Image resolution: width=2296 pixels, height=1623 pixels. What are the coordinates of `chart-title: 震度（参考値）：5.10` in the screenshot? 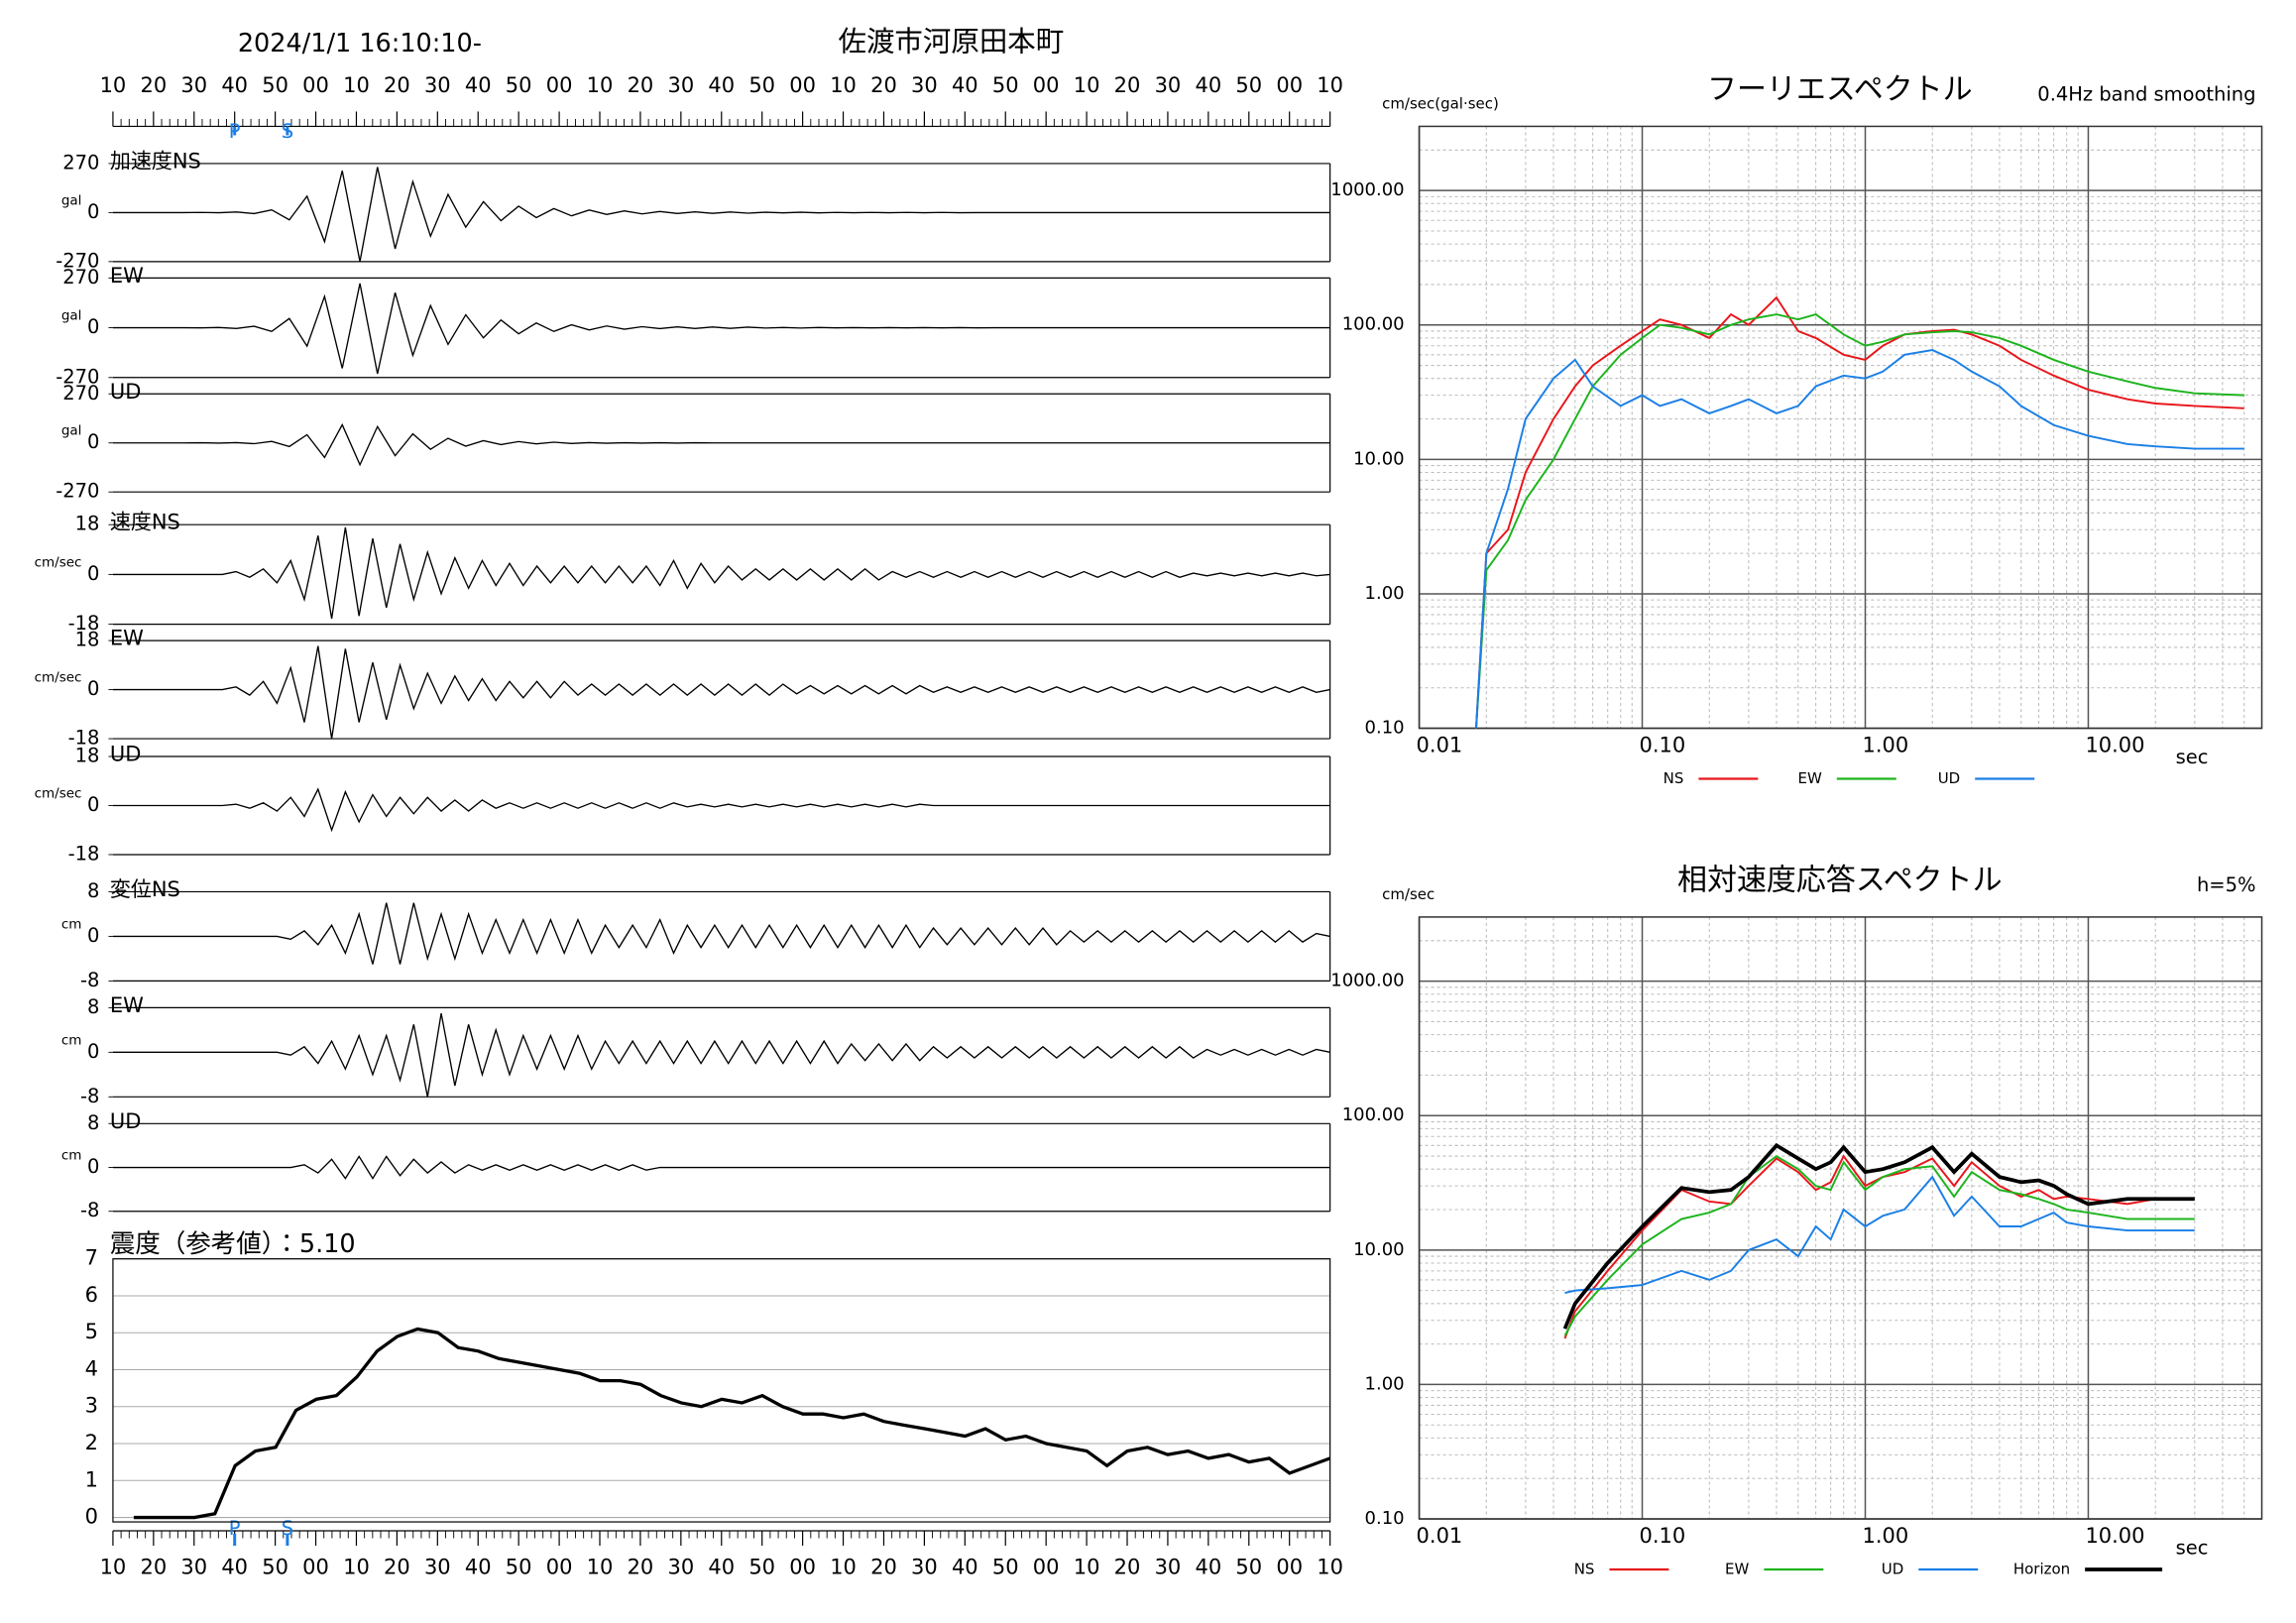 It's located at (233, 1244).